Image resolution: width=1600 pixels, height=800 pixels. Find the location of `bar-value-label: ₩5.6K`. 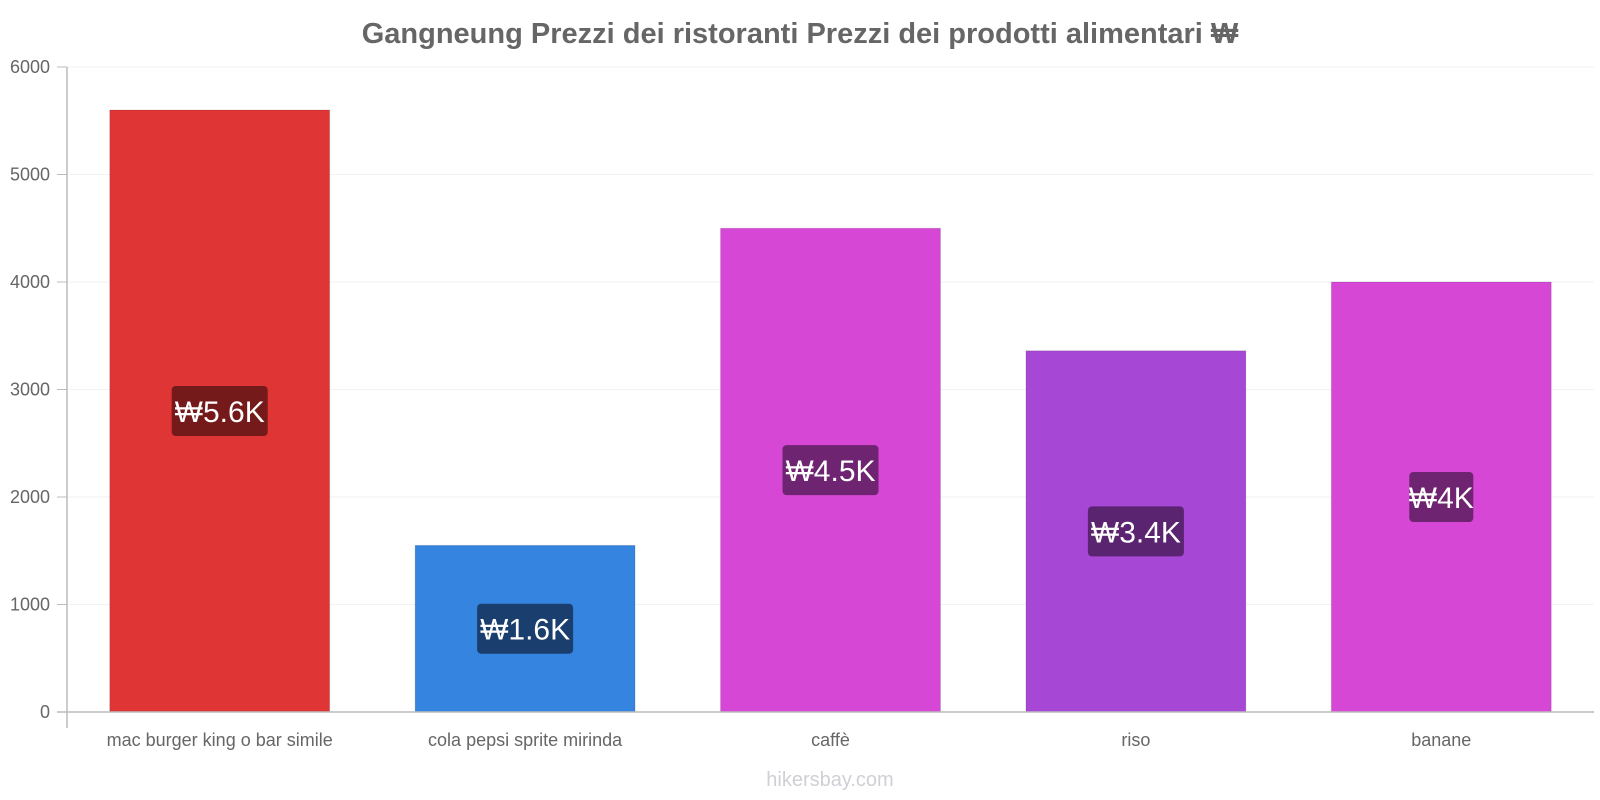

bar-value-label: ₩5.6K is located at coordinates (220, 412).